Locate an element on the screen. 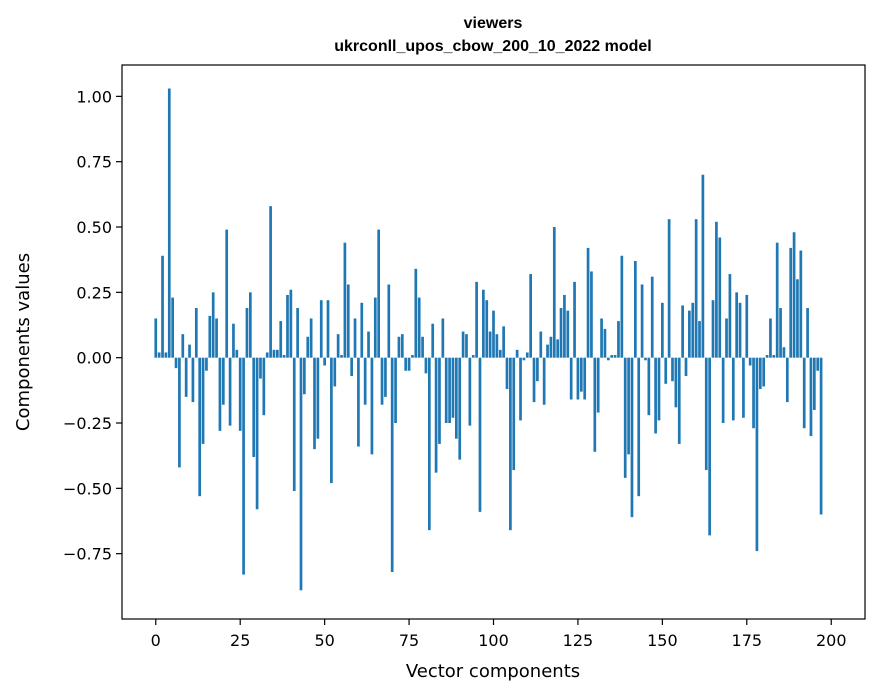 Image resolution: width=880 pixels, height=696 pixels. chart-title: viewers is located at coordinates (493, 23).